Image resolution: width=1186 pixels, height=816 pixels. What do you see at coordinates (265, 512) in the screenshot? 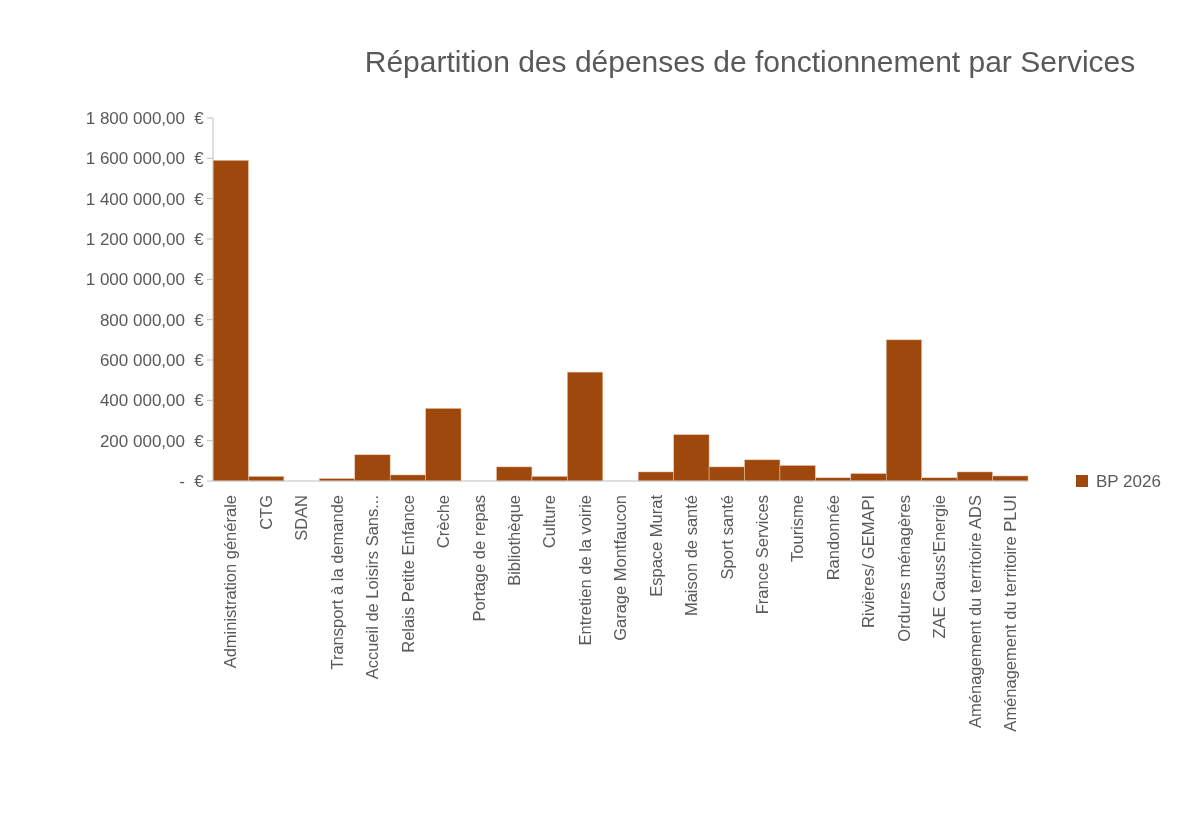
I see `x-tick-label: CTG` at bounding box center [265, 512].